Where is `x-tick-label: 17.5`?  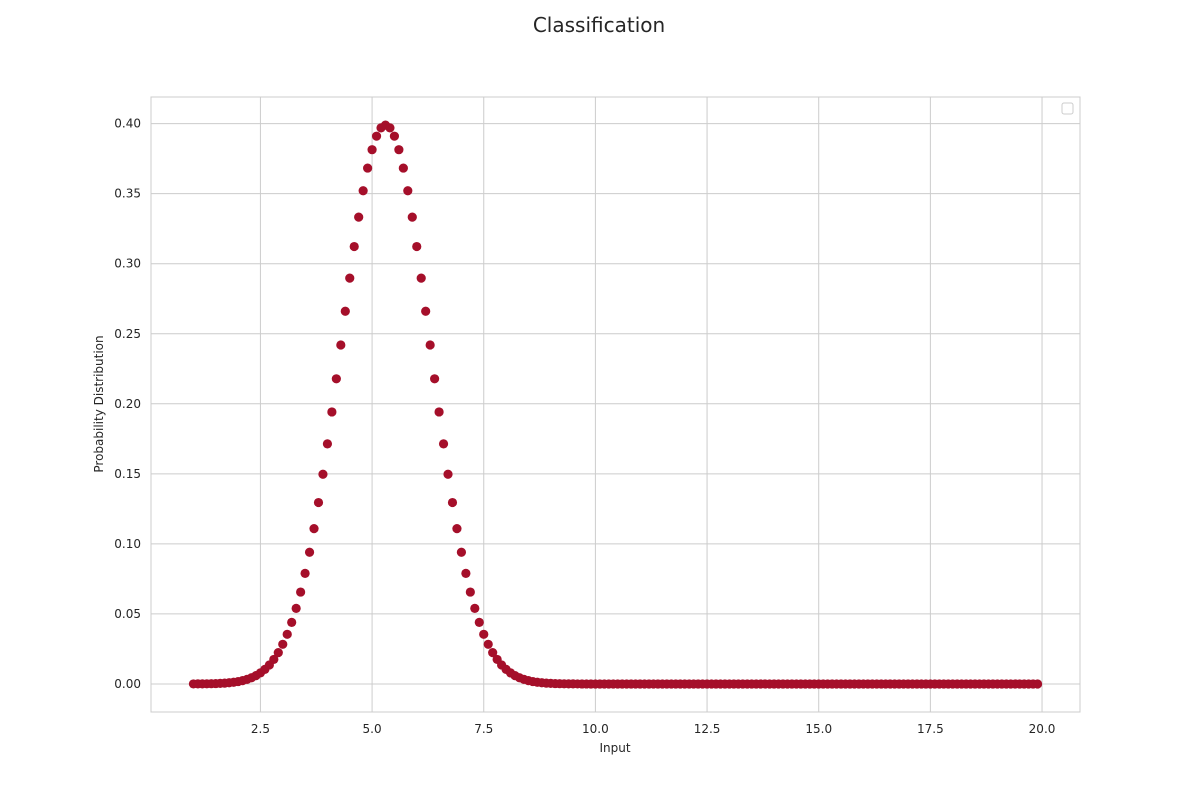
x-tick-label: 17.5 is located at coordinates (930, 729).